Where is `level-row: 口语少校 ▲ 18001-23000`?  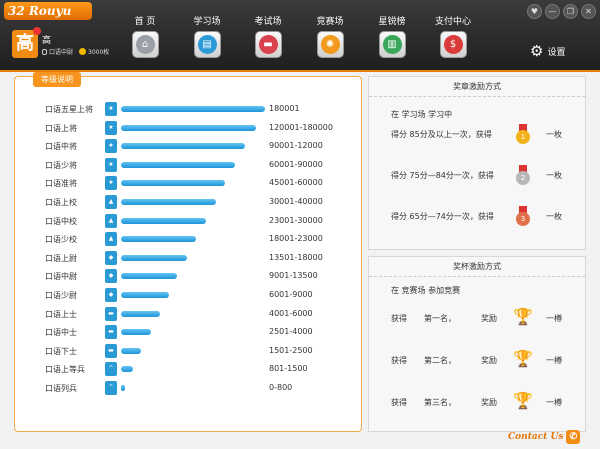
level-row: 口语少校 ▲ 18001-23000 is located at coordinates (189, 240).